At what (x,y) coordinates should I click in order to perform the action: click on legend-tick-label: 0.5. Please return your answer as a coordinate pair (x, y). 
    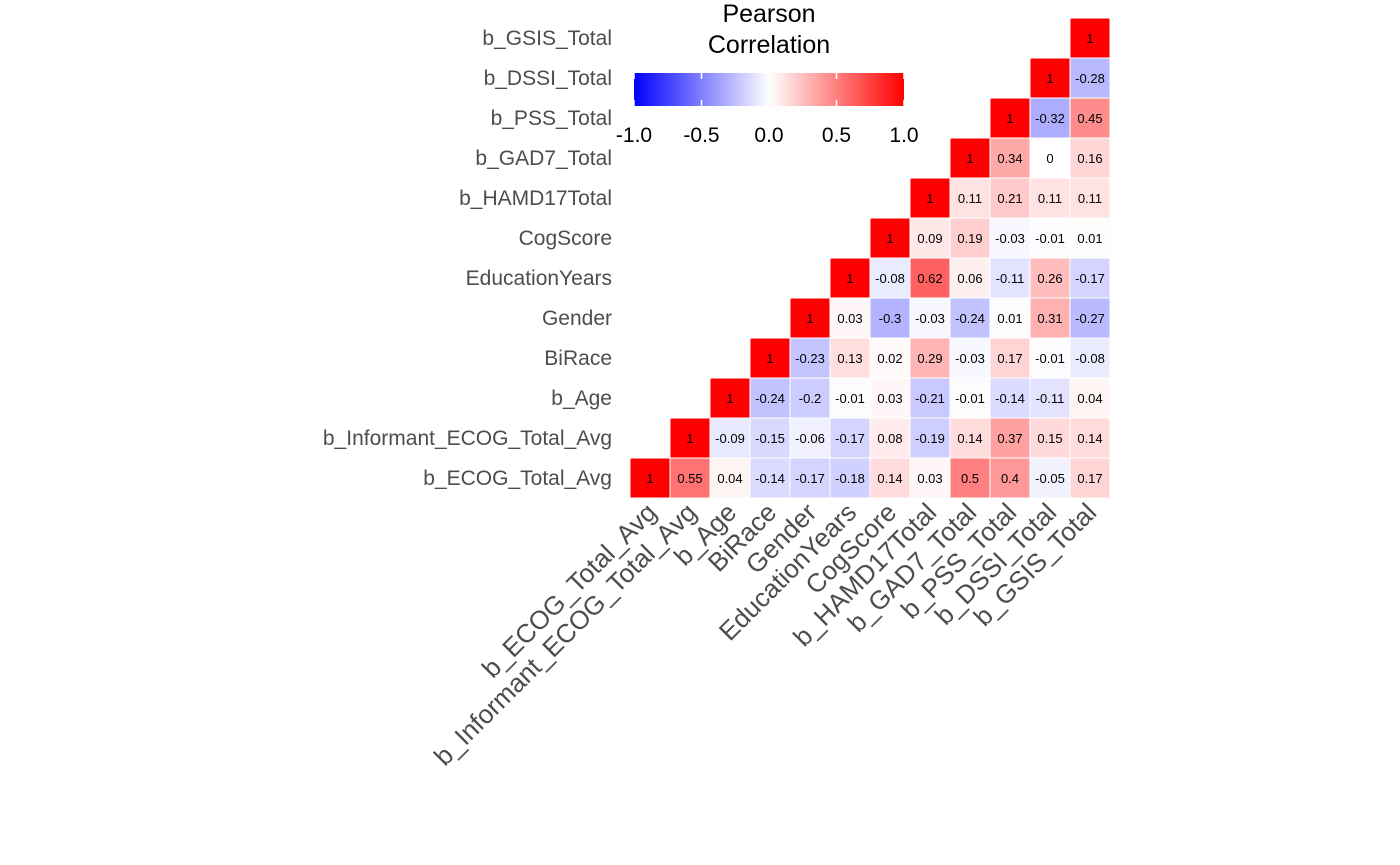
    Looking at the image, I should click on (836, 135).